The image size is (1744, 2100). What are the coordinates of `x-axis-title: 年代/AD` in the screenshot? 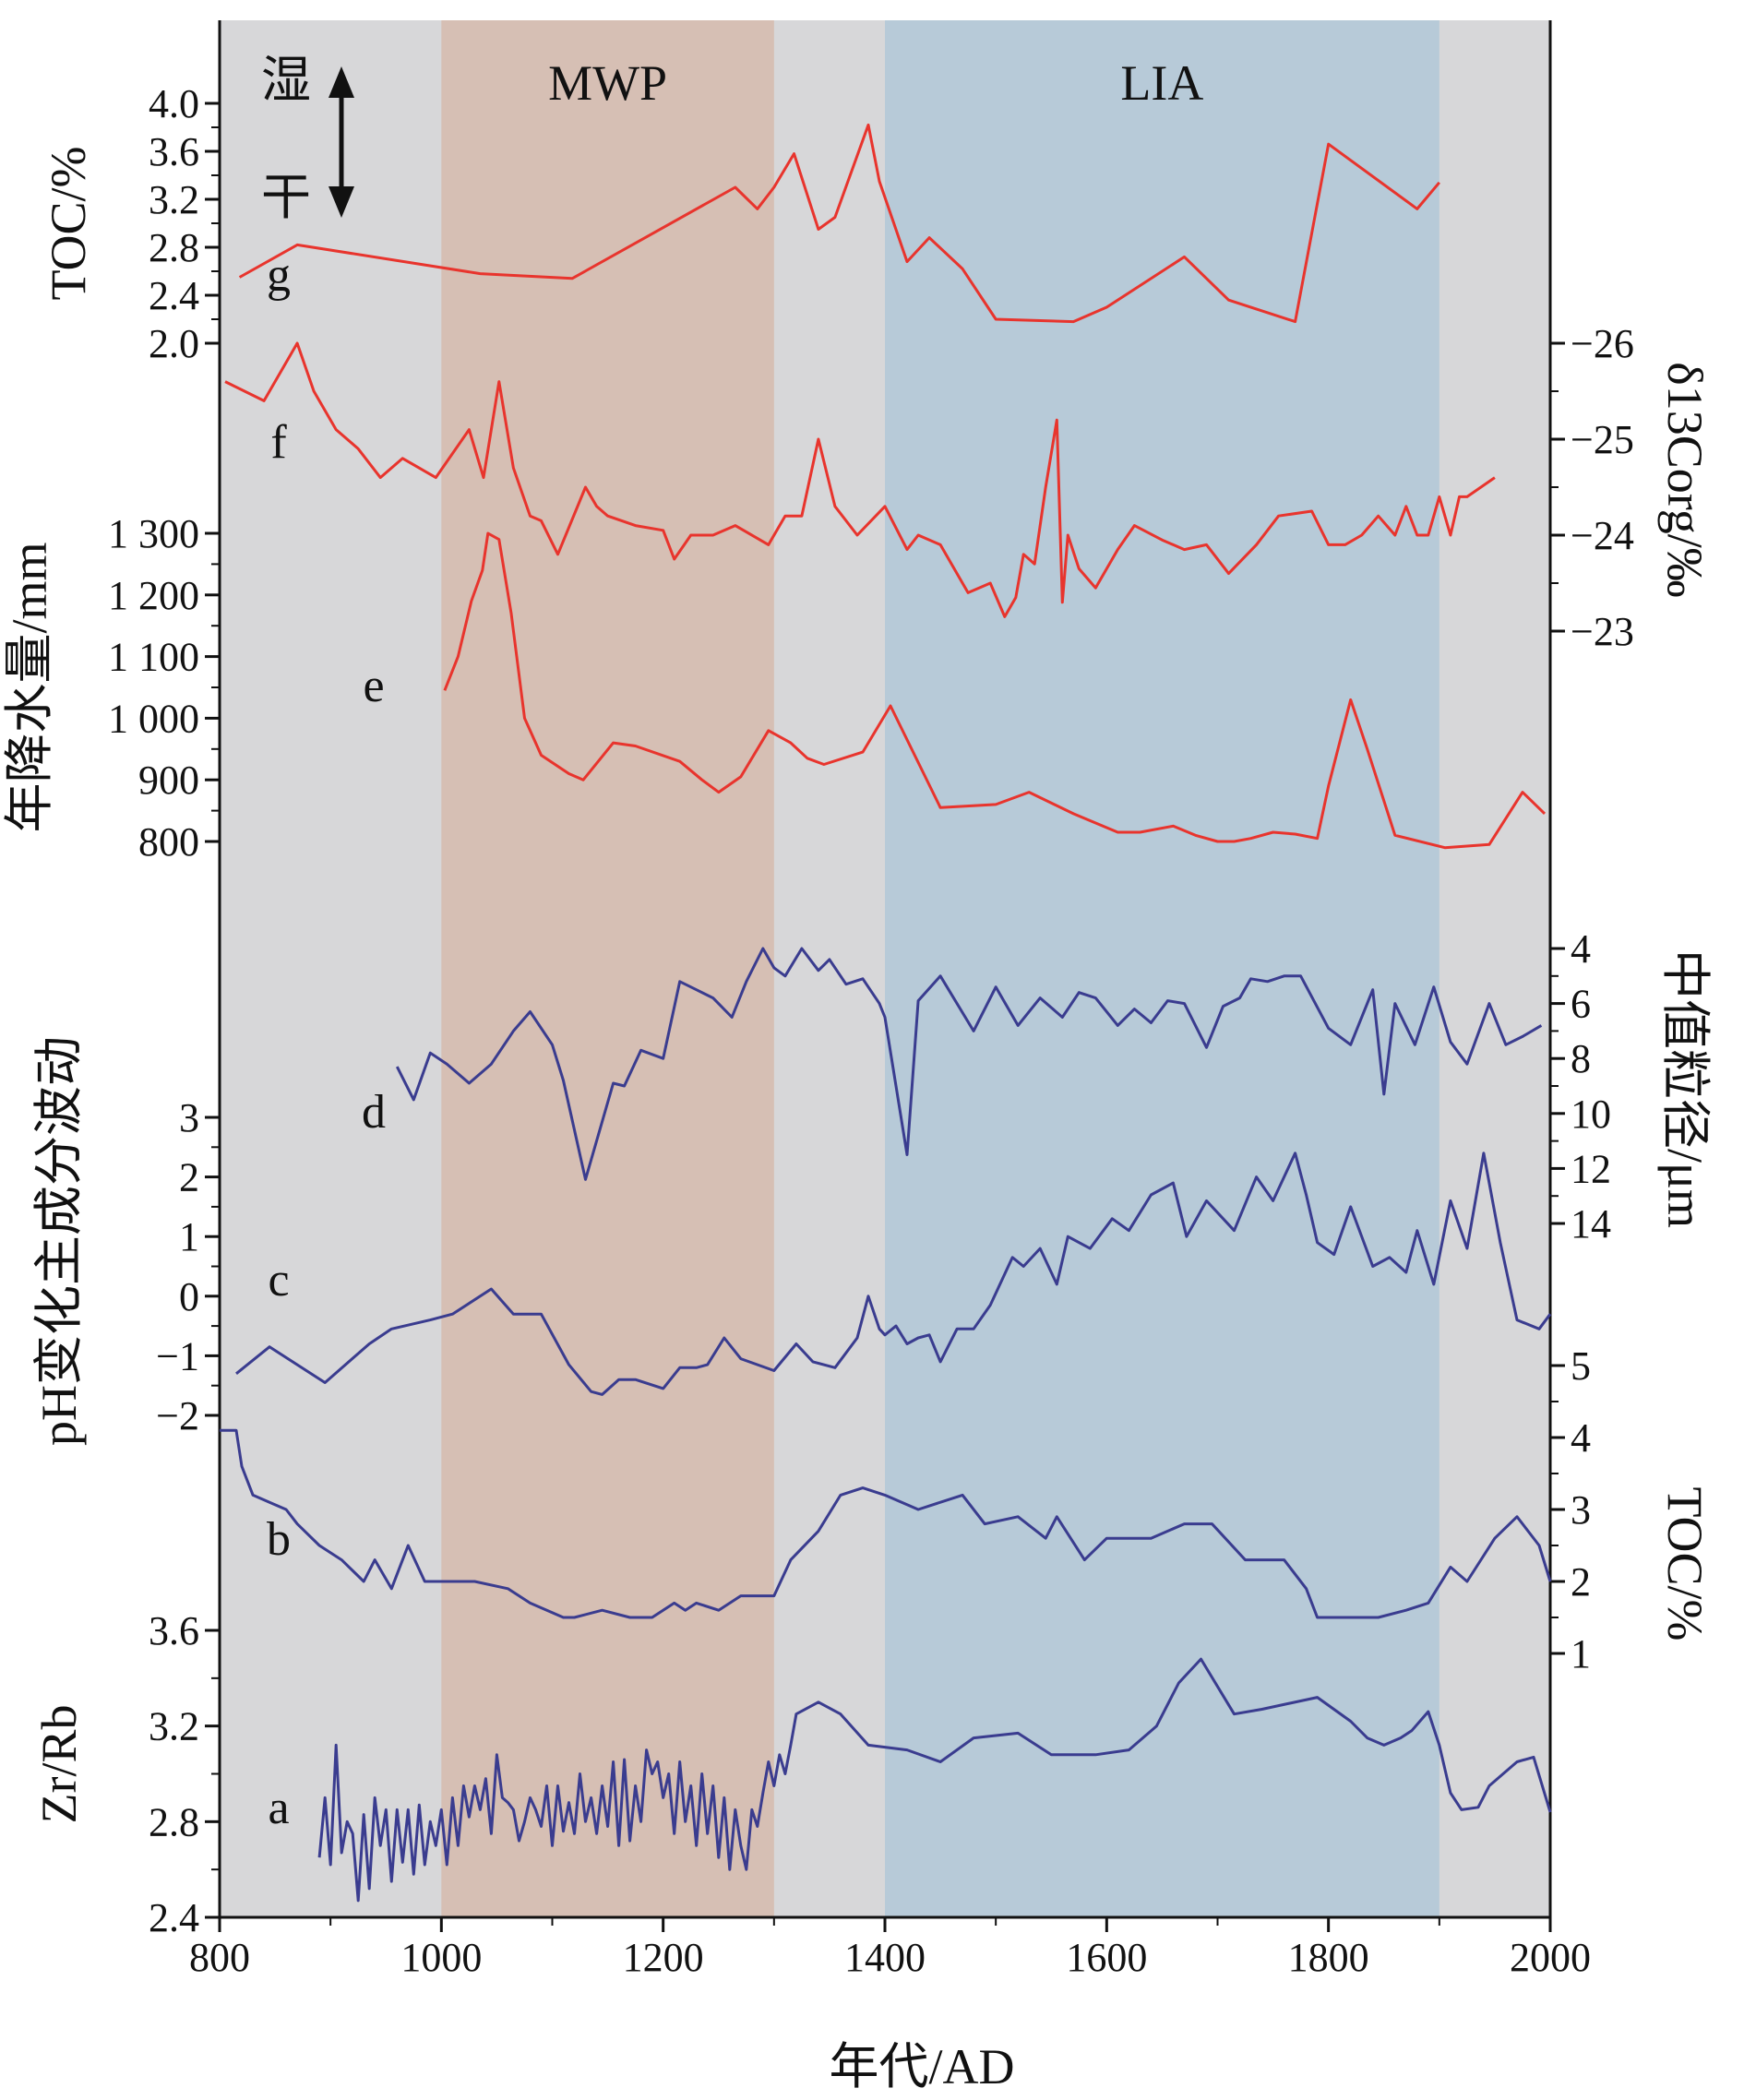 It's located at (922, 2066).